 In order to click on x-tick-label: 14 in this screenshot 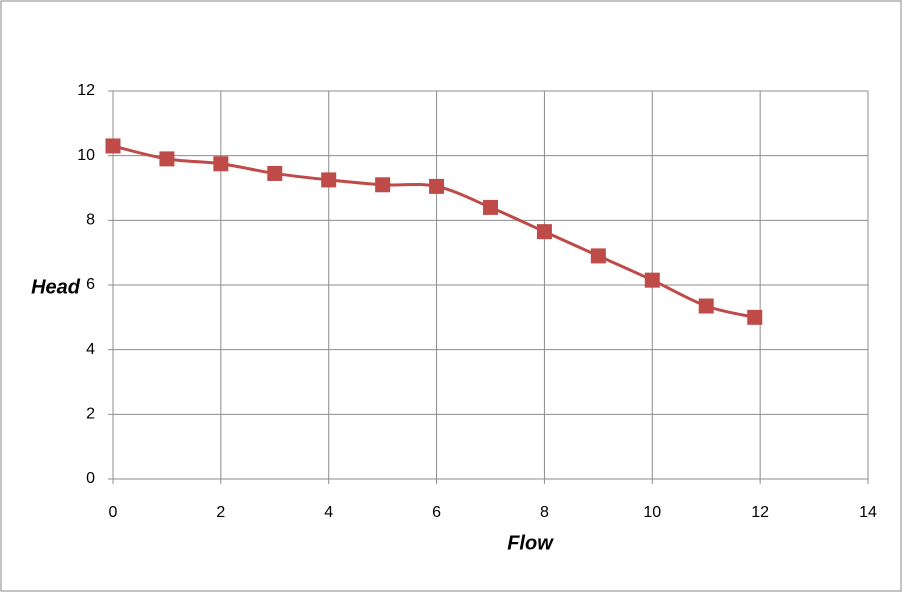, I will do `click(868, 512)`.